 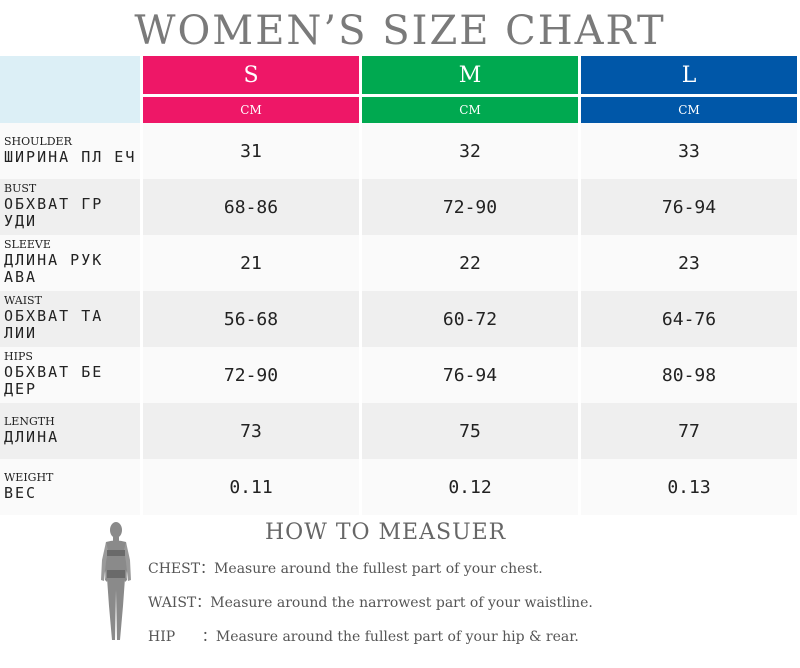 I want to click on row-length: LENGTH ДЛИНА 73 75 77, so click(x=398, y=431).